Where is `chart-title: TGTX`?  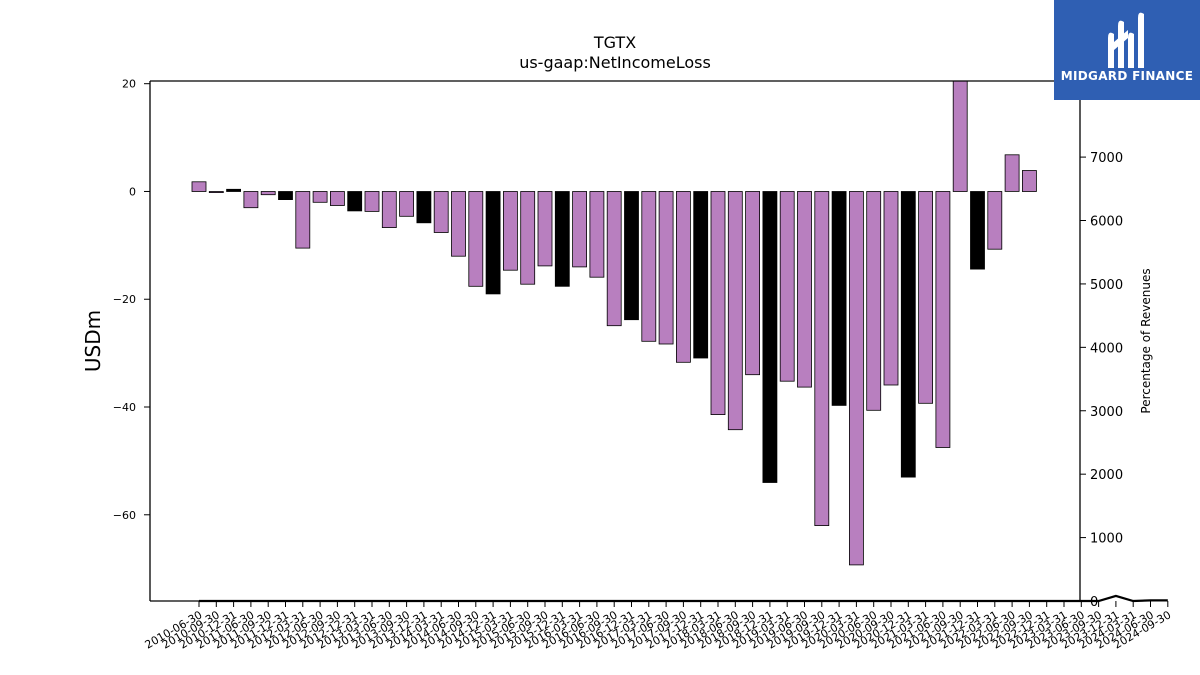
chart-title: TGTX is located at coordinates (614, 42).